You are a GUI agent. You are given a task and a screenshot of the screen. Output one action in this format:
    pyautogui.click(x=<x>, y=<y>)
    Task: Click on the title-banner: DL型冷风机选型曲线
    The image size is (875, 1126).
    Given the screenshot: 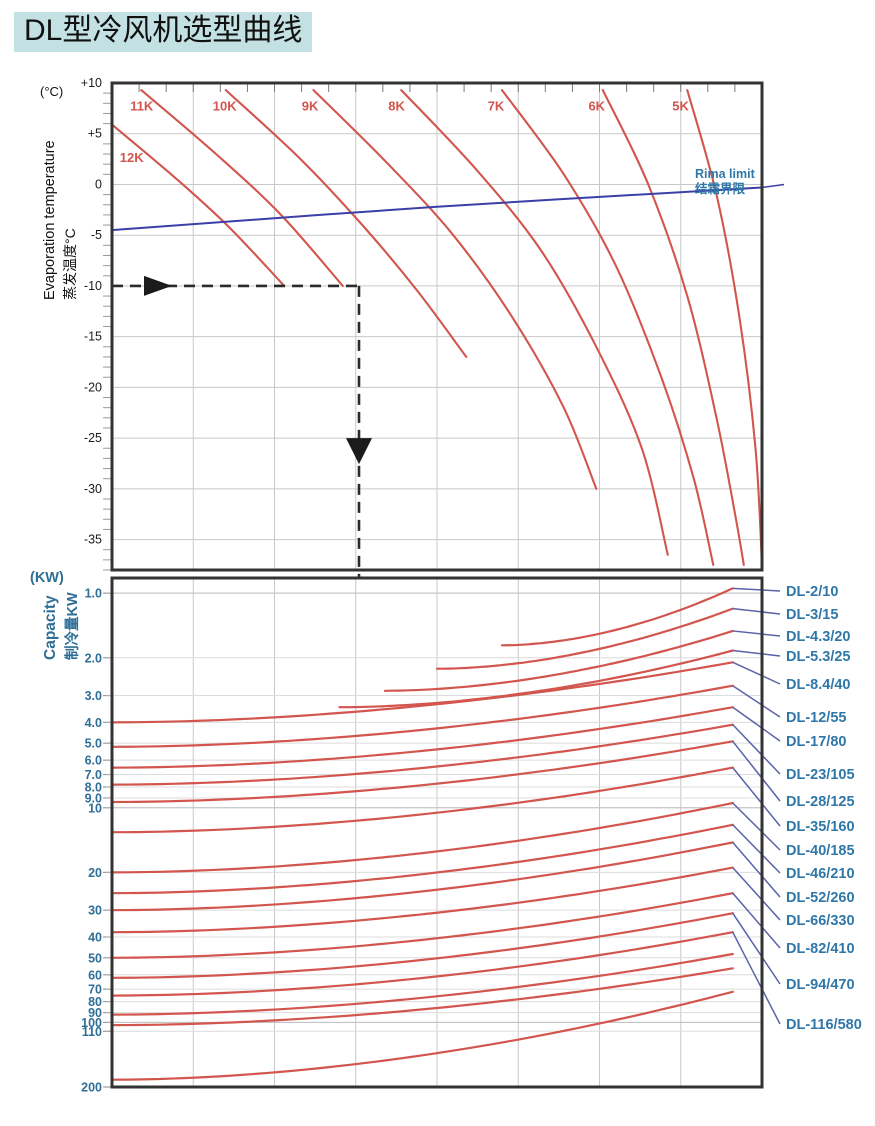 What is the action you would take?
    pyautogui.click(x=163, y=32)
    